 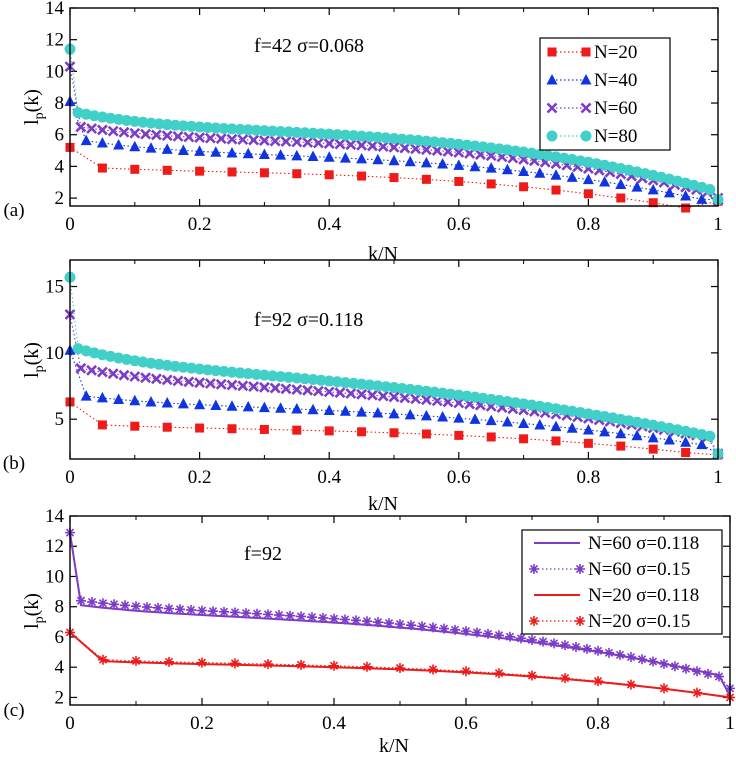 I want to click on annotation: f=92, so click(x=263, y=554).